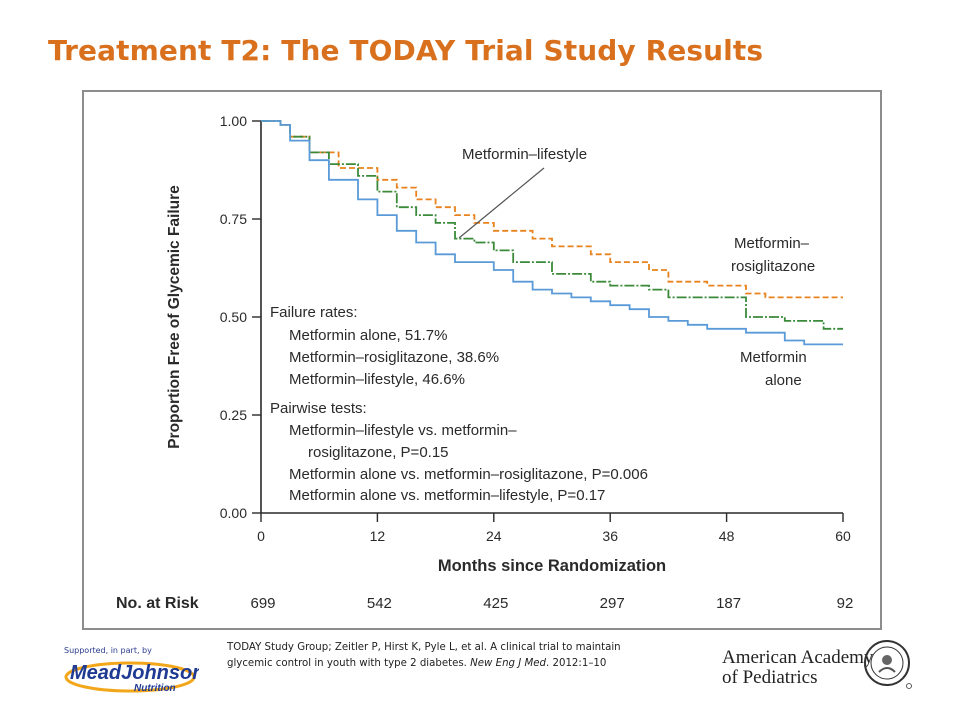 The width and height of the screenshot is (960, 720). I want to click on sponsor-caption: Supported, in part, by, so click(108, 650).